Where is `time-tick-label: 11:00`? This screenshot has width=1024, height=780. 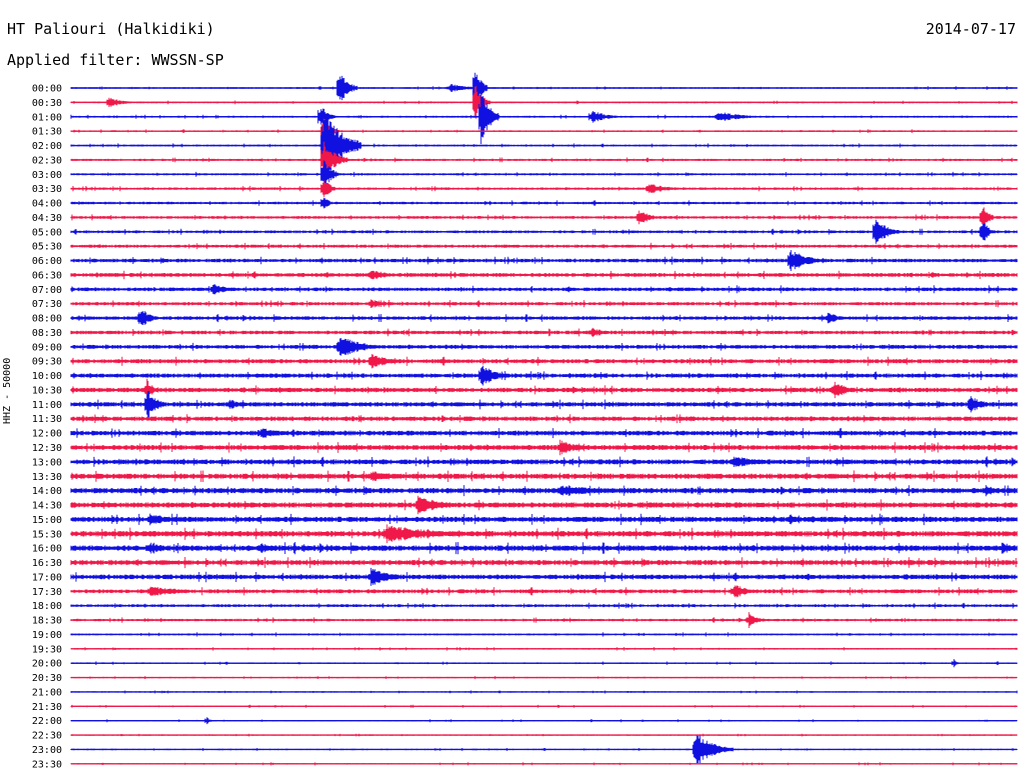 time-tick-label: 11:00 is located at coordinates (47, 405).